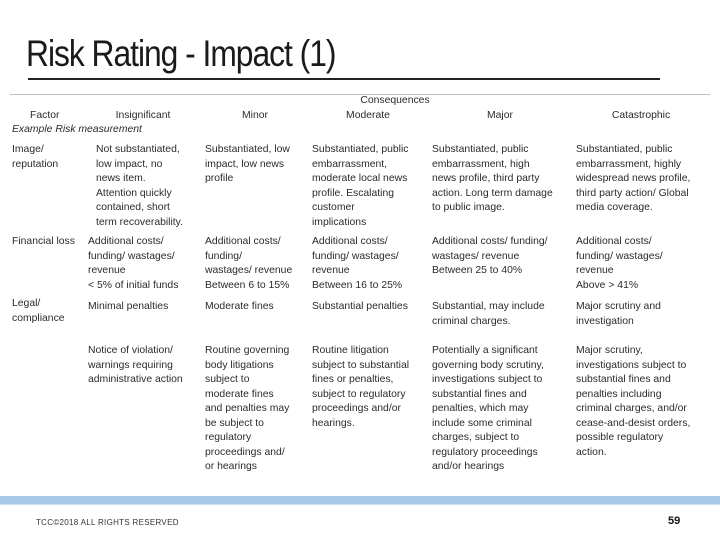 The image size is (720, 540). I want to click on factor-header: Factor, so click(45, 115).